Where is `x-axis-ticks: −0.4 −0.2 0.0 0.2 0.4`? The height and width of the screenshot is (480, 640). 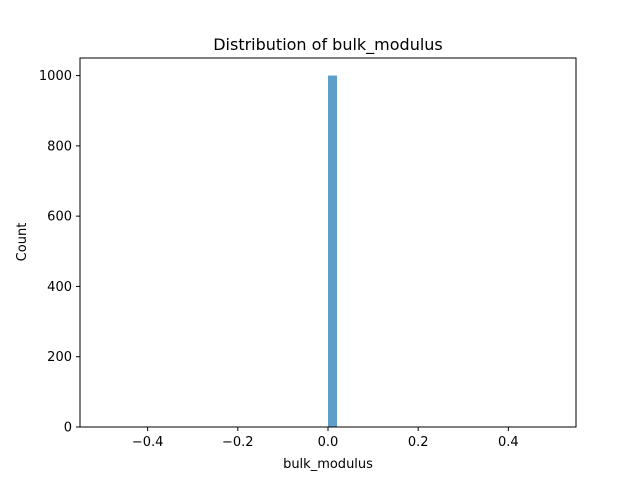 x-axis-ticks: −0.4 −0.2 0.0 0.2 0.4 is located at coordinates (325, 438).